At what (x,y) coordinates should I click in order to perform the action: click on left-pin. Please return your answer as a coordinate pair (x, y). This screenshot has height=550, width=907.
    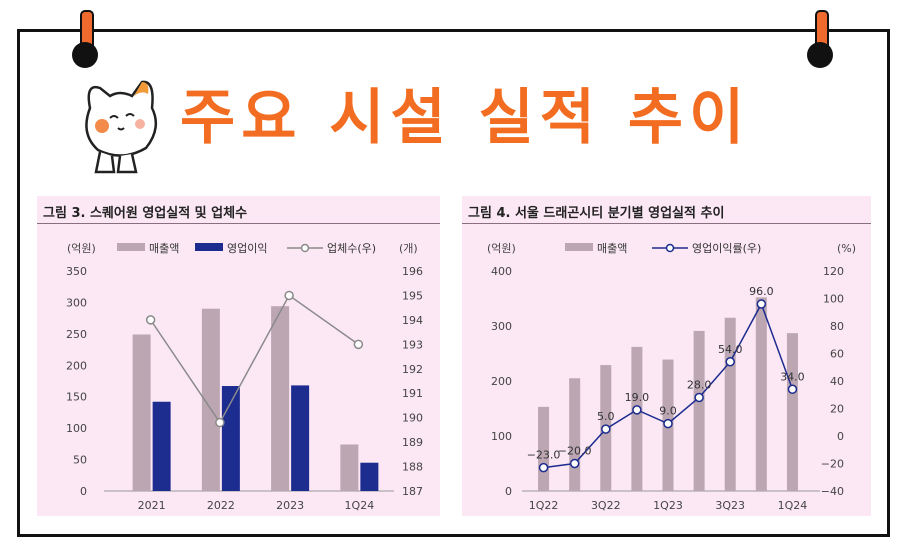
    Looking at the image, I should click on (85, 55).